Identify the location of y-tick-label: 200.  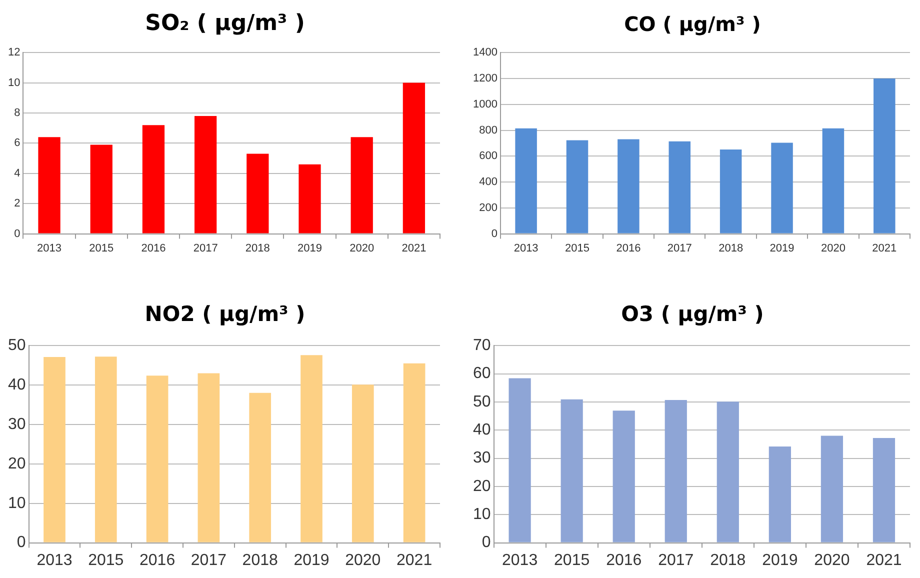
(488, 208).